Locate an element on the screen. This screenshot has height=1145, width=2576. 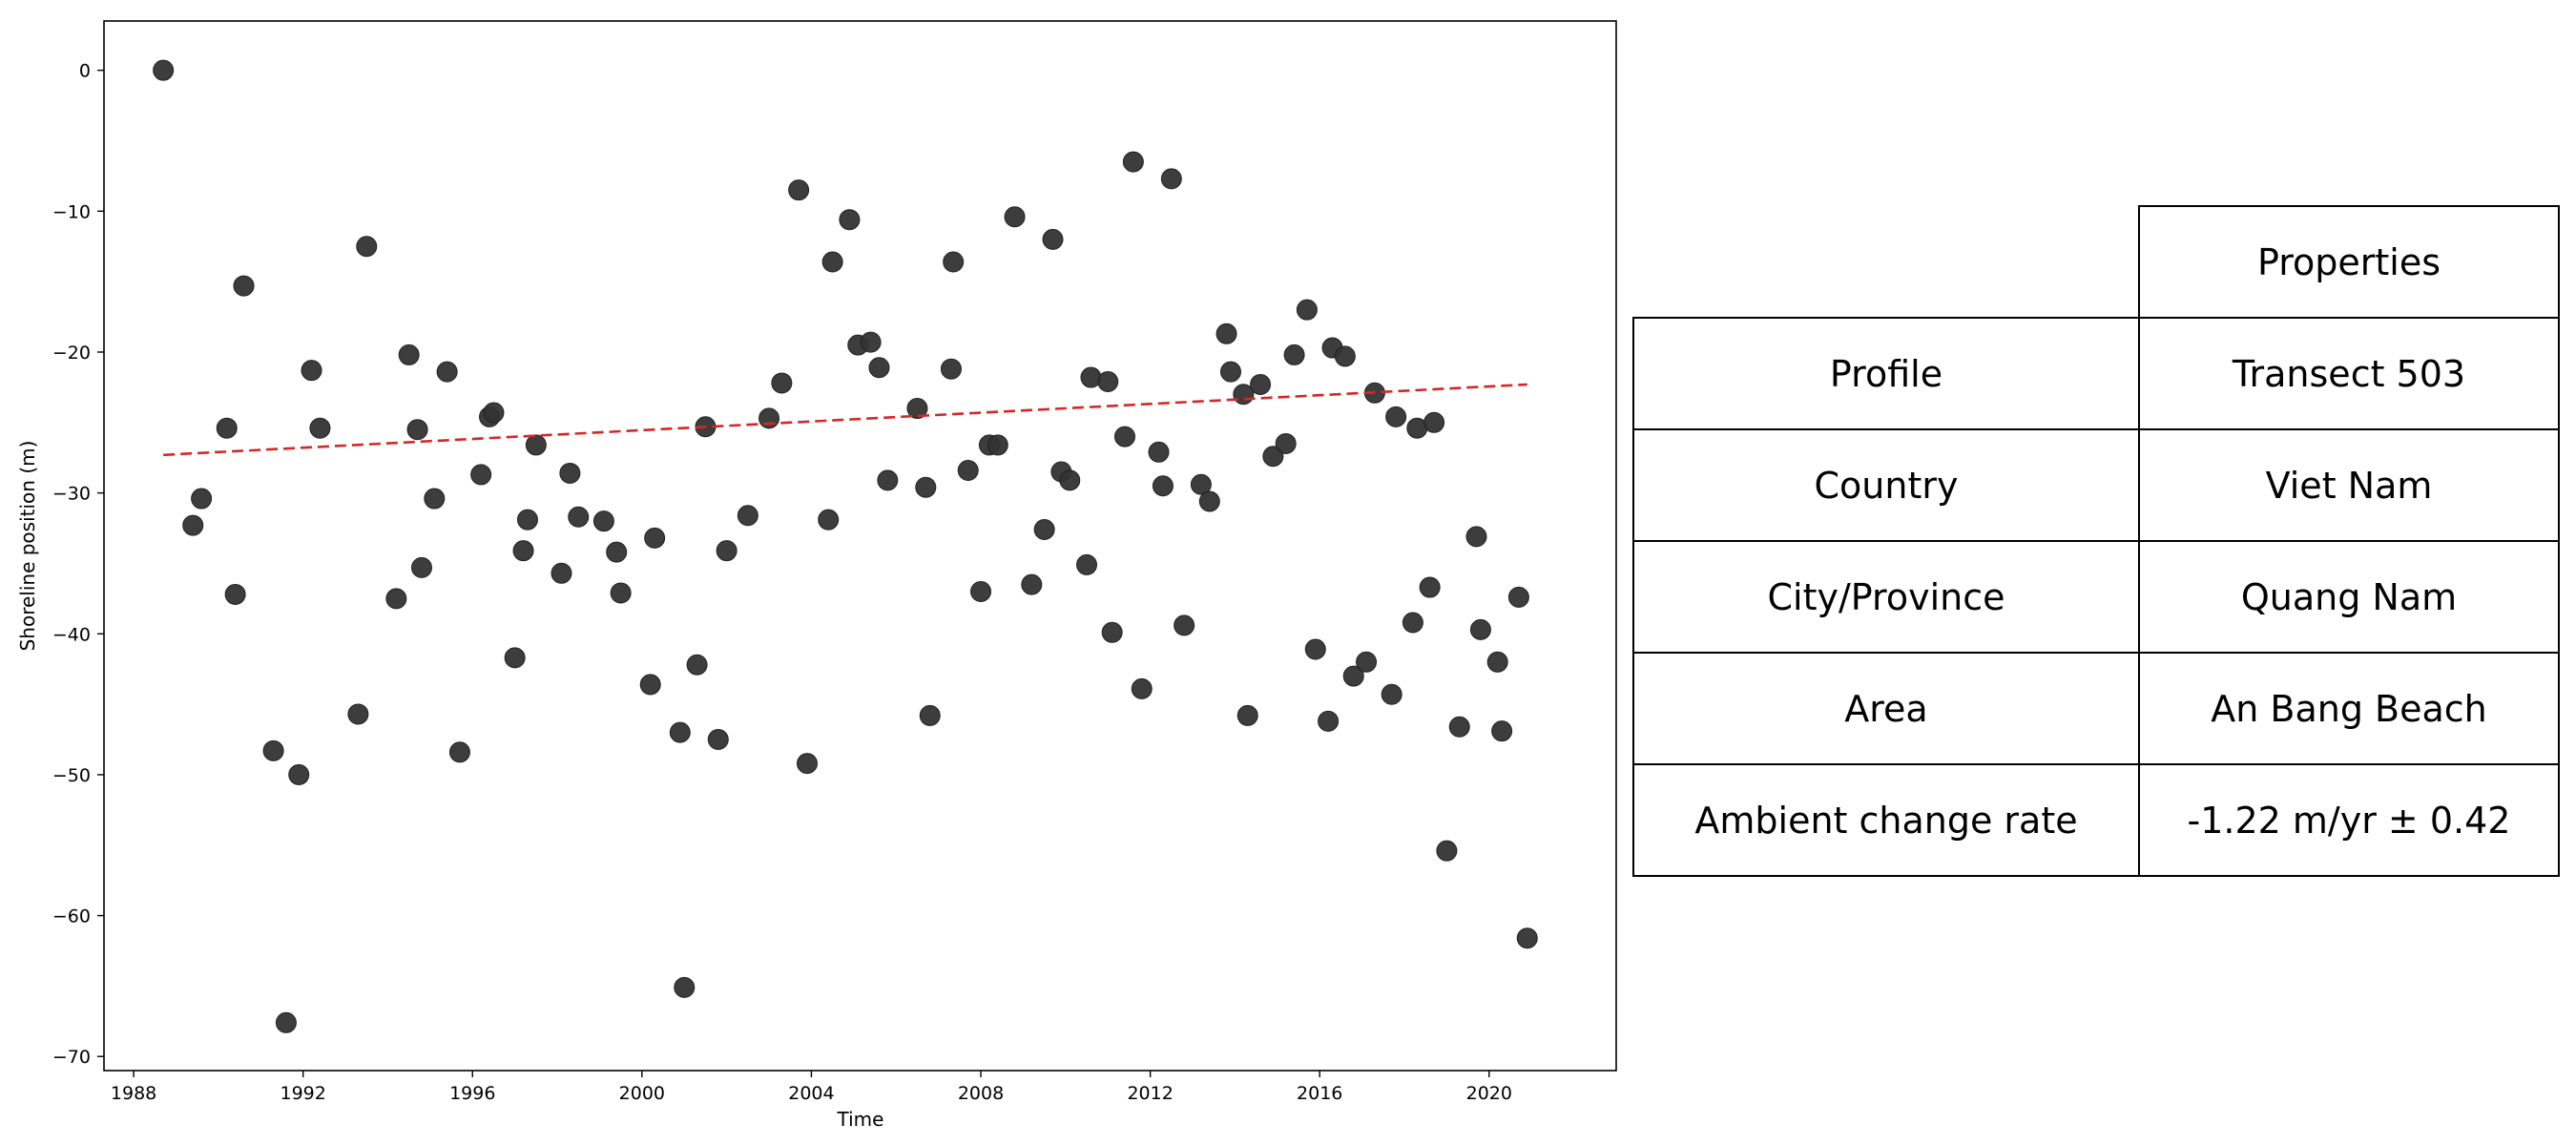
row-value: Quang Nam is located at coordinates (2349, 597).